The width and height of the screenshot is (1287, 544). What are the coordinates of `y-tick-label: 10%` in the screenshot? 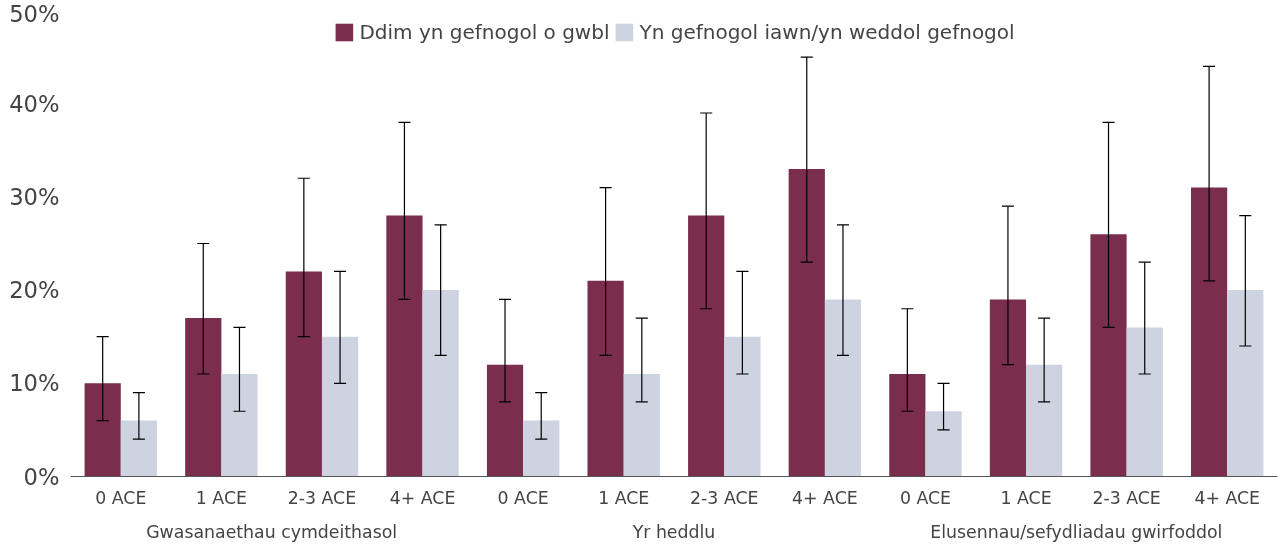 It's located at (34, 383).